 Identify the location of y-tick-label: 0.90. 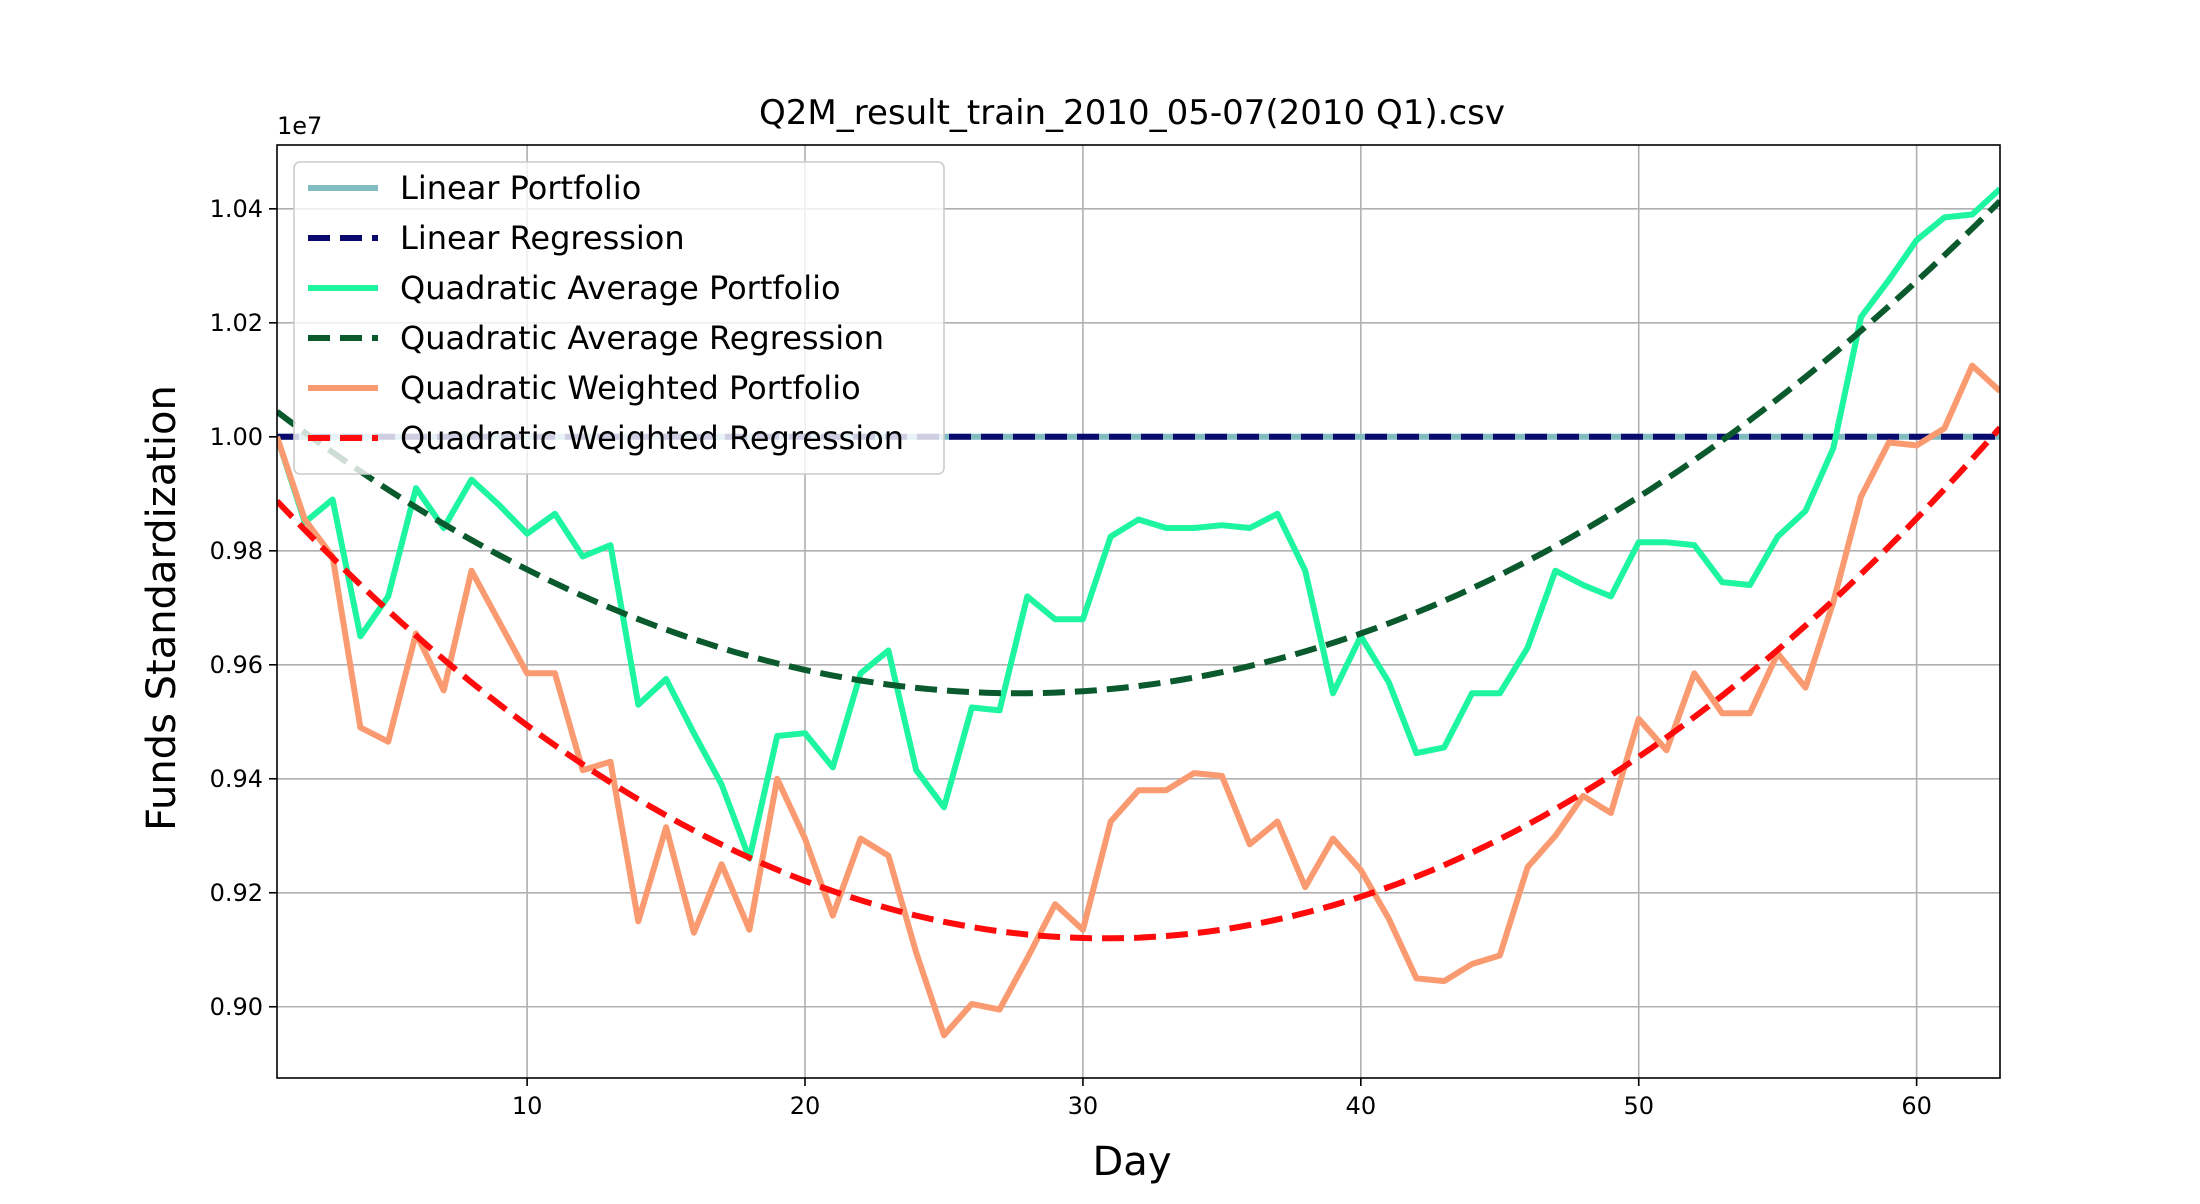
(236, 1007).